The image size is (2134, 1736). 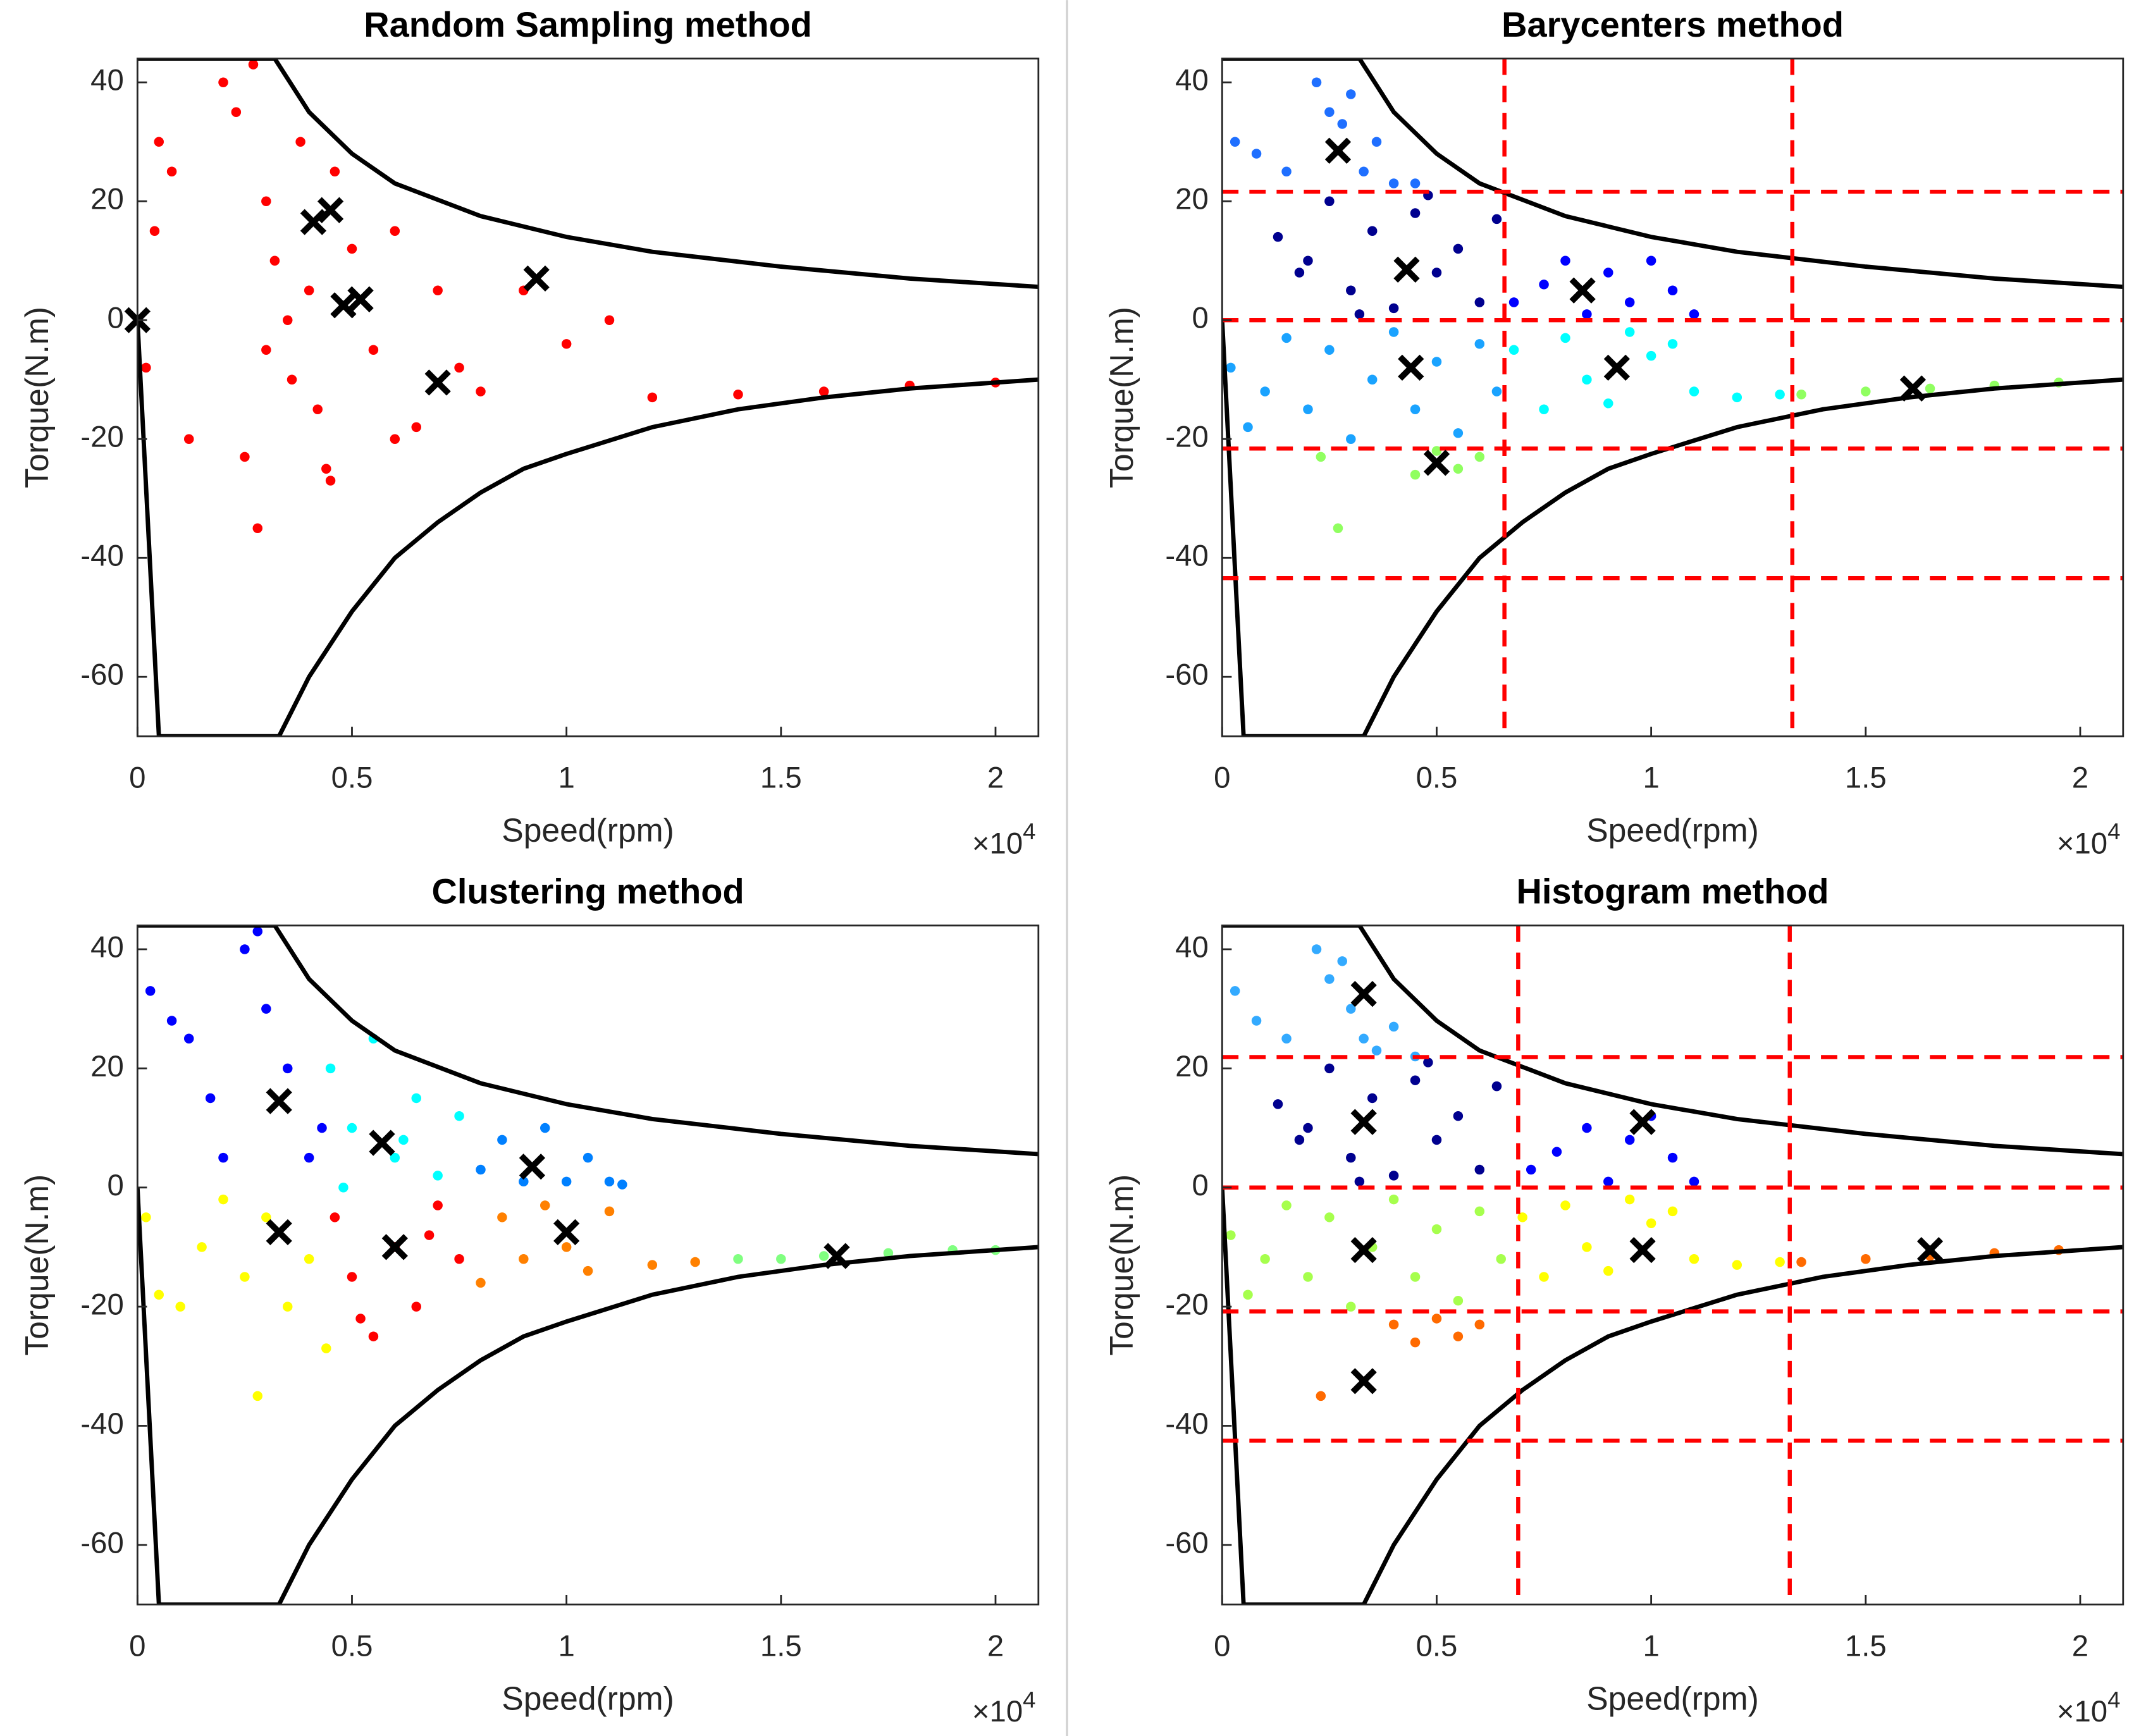 I want to click on chart-title: Histogram method, so click(x=1672, y=891).